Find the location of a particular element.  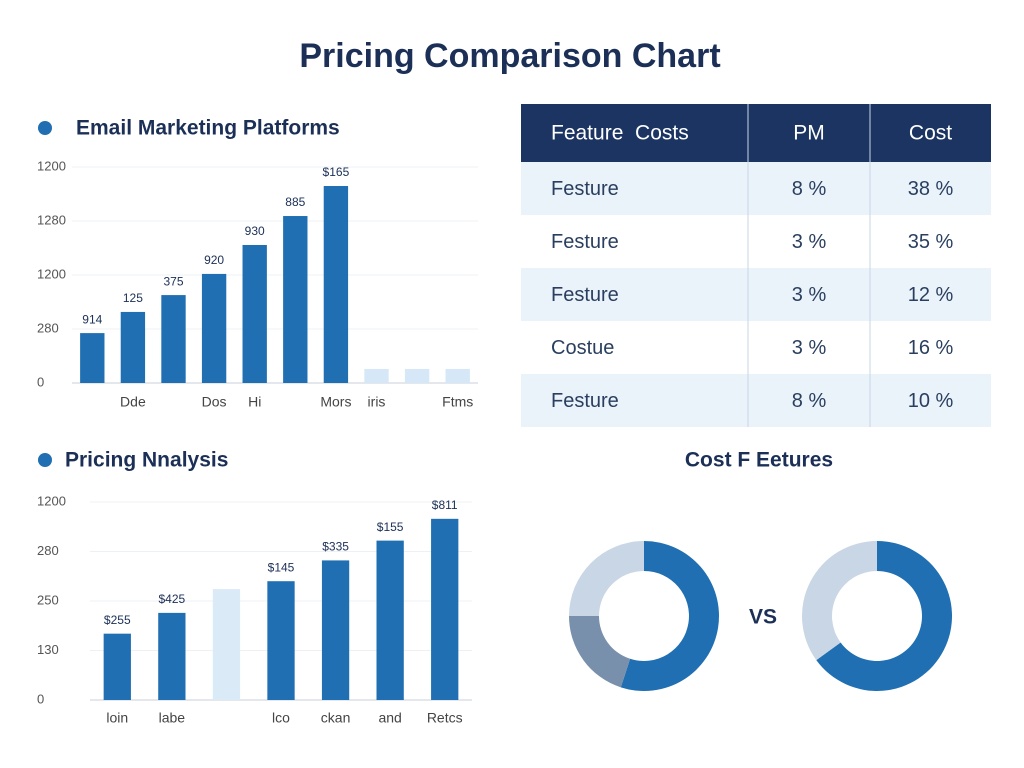

value-label: 375 is located at coordinates (173, 281).